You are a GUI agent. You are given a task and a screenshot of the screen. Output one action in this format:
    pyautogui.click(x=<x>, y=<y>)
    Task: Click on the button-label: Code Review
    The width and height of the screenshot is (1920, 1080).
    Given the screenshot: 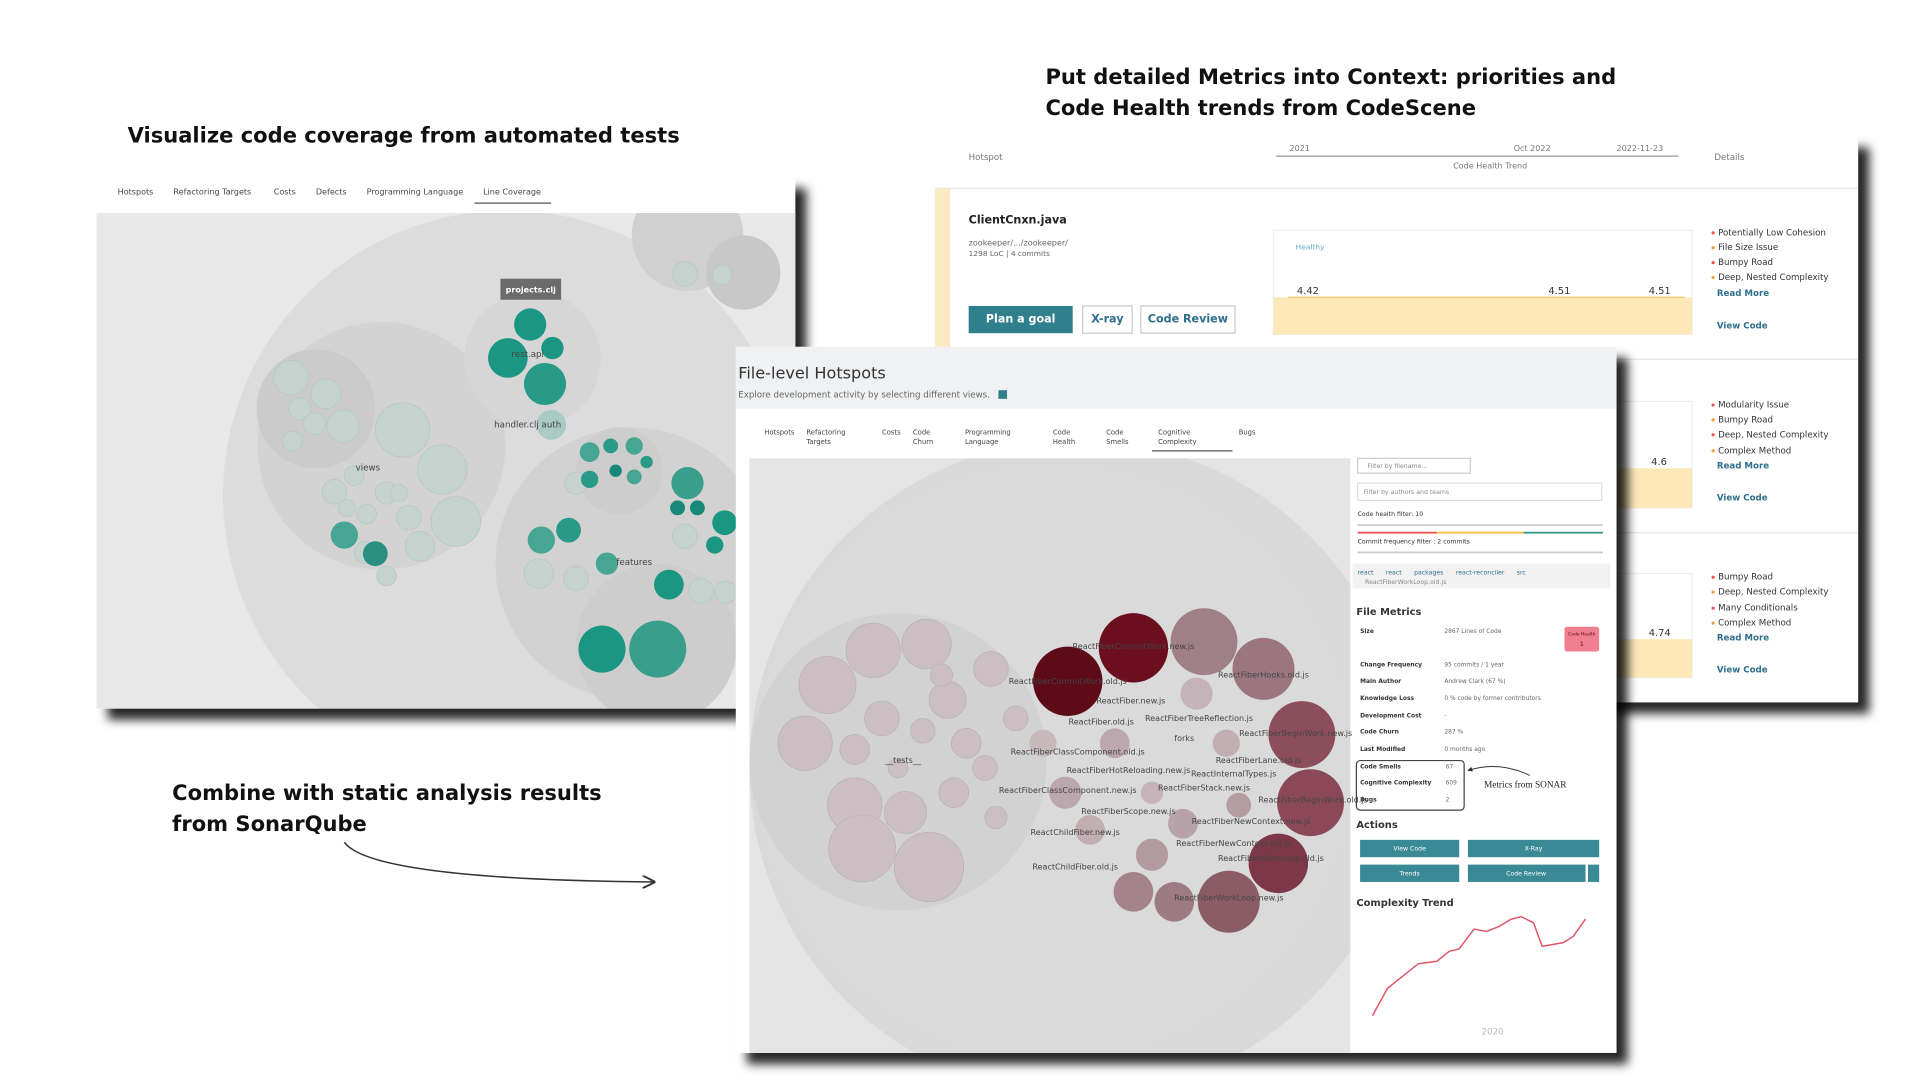 What is the action you would take?
    pyautogui.click(x=1188, y=319)
    